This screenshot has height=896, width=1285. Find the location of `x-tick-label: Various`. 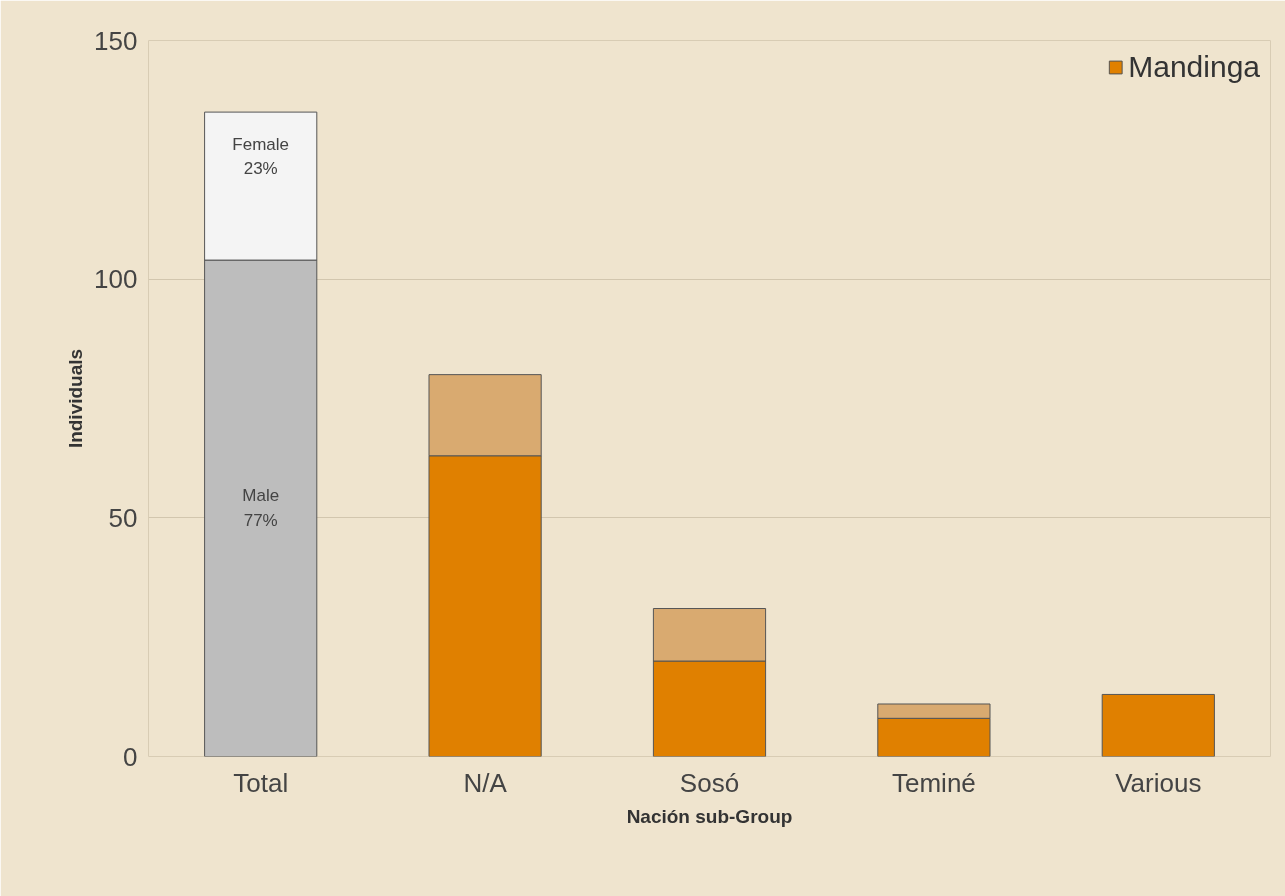

x-tick-label: Various is located at coordinates (1158, 782).